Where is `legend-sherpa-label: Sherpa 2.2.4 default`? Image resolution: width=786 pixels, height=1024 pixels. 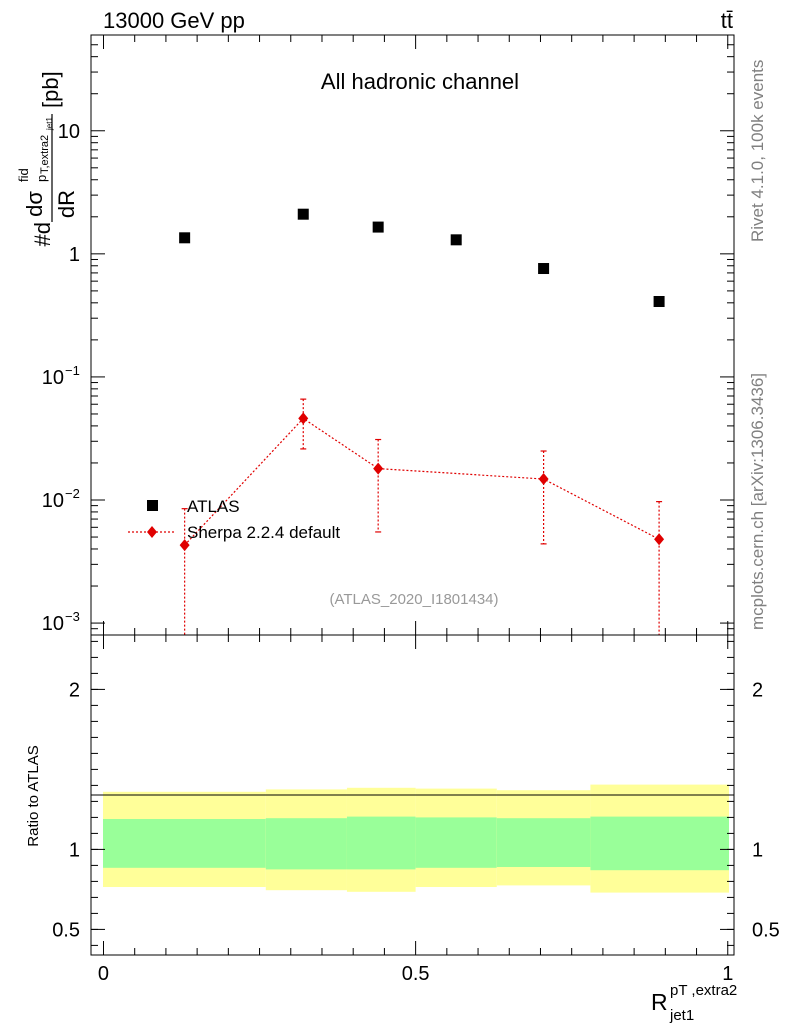
legend-sherpa-label: Sherpa 2.2.4 default is located at coordinates (263, 532).